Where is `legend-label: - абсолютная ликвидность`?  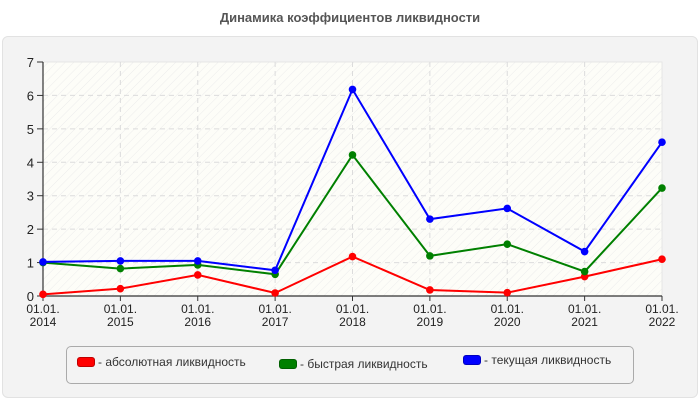
legend-label: - абсолютная ликвидность is located at coordinates (172, 362).